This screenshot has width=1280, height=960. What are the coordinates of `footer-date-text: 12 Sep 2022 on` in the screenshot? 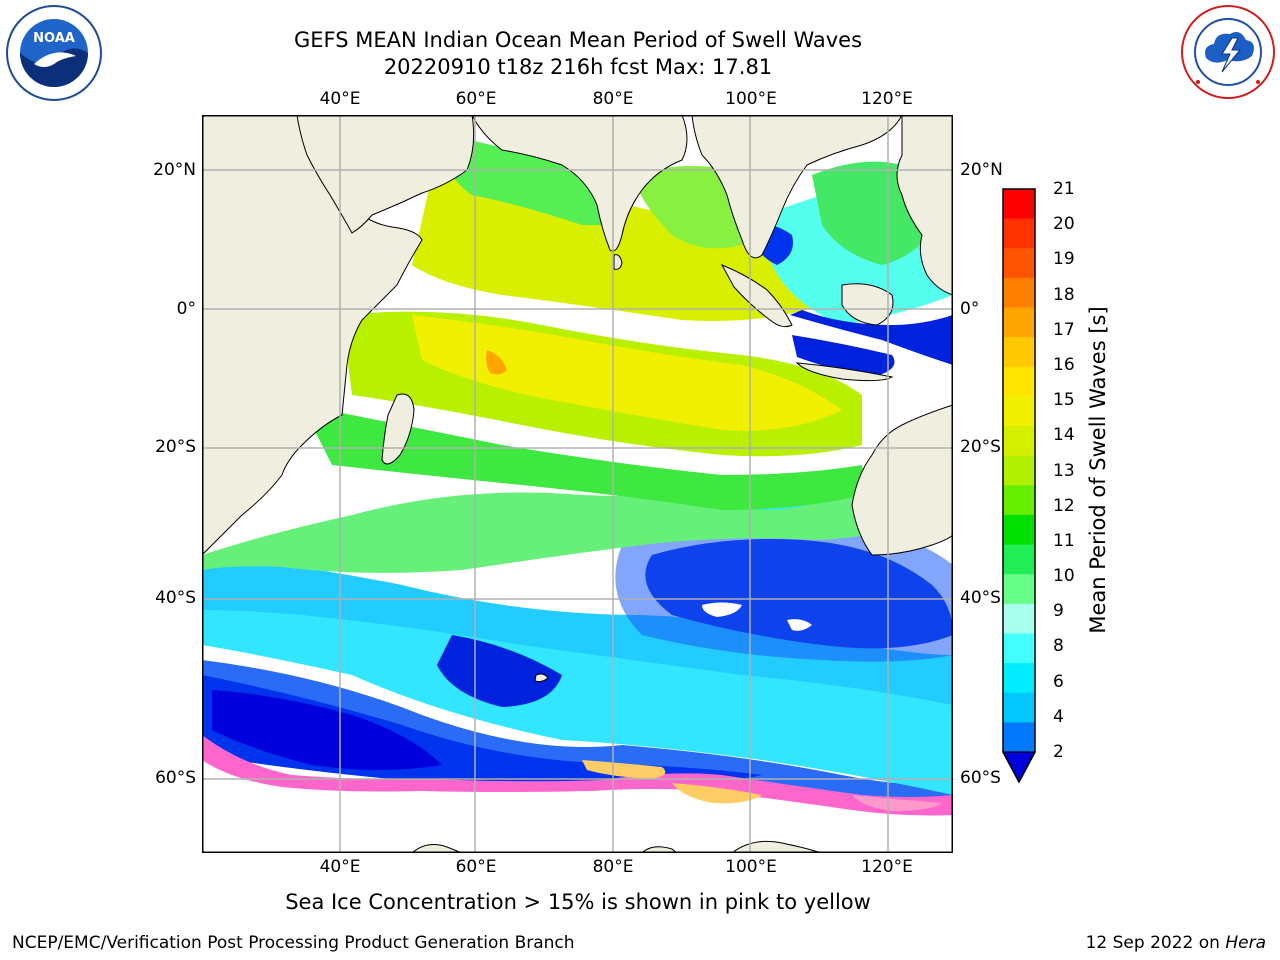 It's located at (1155, 943).